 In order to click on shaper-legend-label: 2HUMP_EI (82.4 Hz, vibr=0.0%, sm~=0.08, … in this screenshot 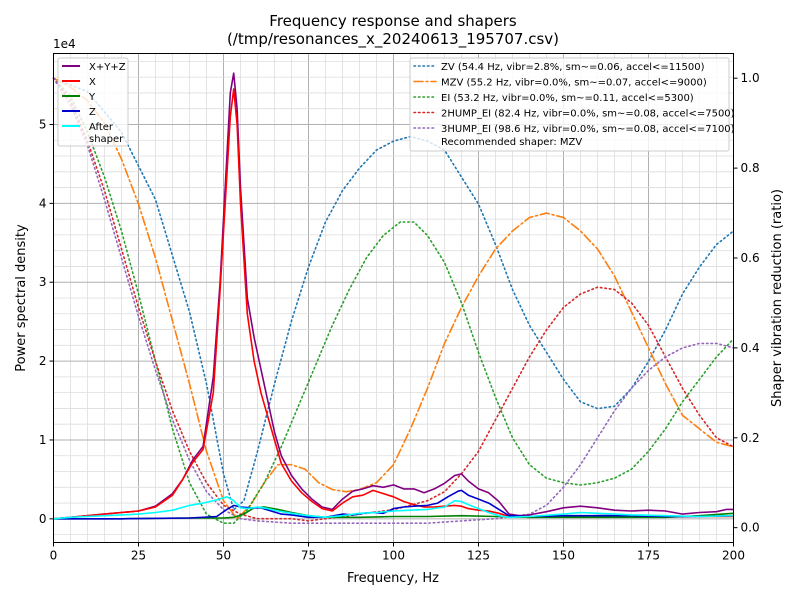, I will do `click(588, 114)`.